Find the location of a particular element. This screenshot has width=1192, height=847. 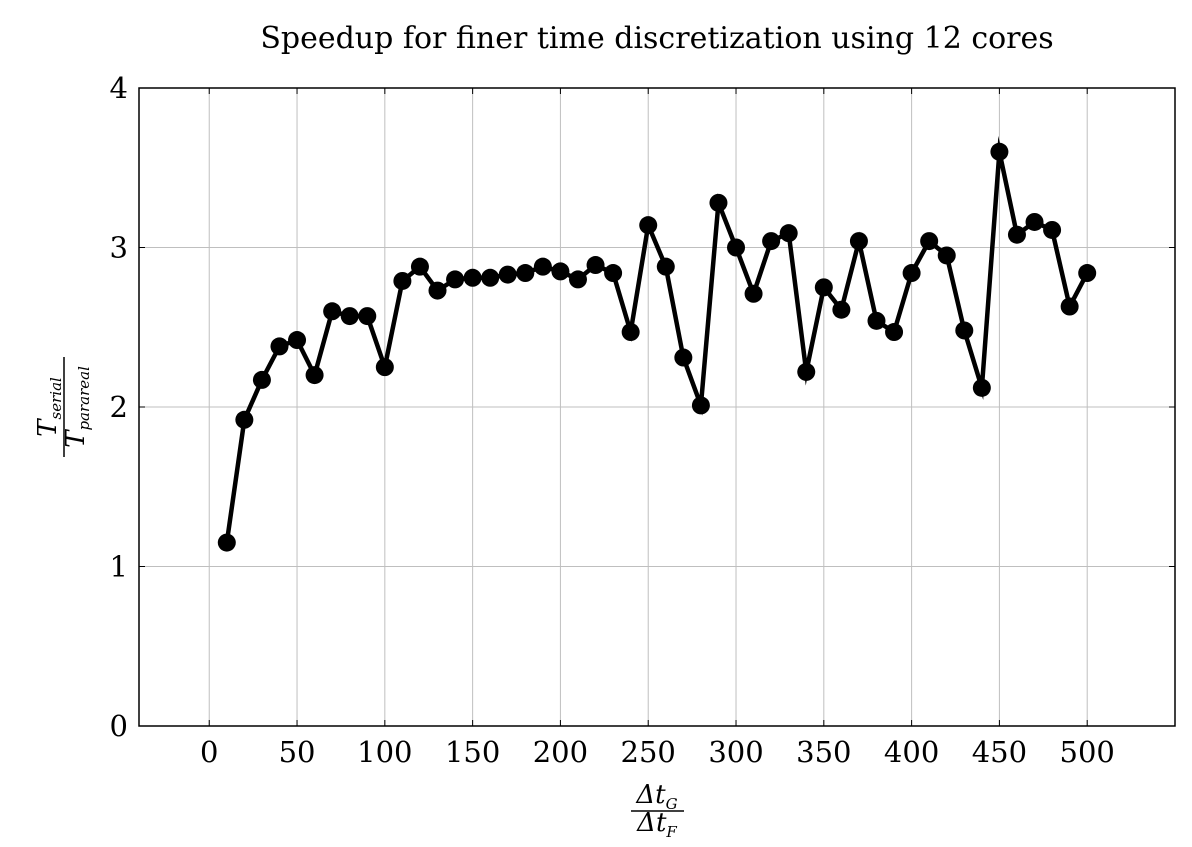

y-tick-label: 3 is located at coordinates (119, 248).